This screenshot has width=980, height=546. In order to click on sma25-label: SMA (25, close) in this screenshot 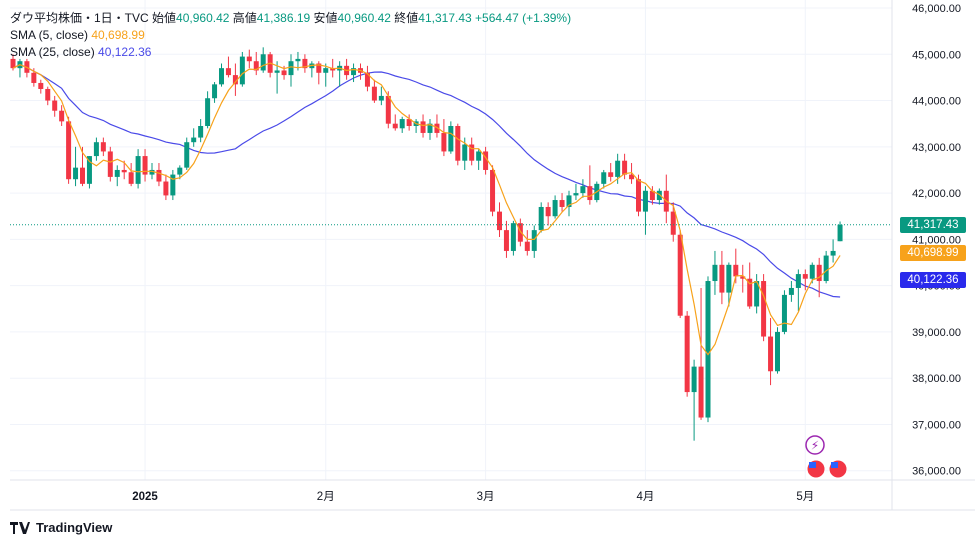, I will do `click(52, 52)`.